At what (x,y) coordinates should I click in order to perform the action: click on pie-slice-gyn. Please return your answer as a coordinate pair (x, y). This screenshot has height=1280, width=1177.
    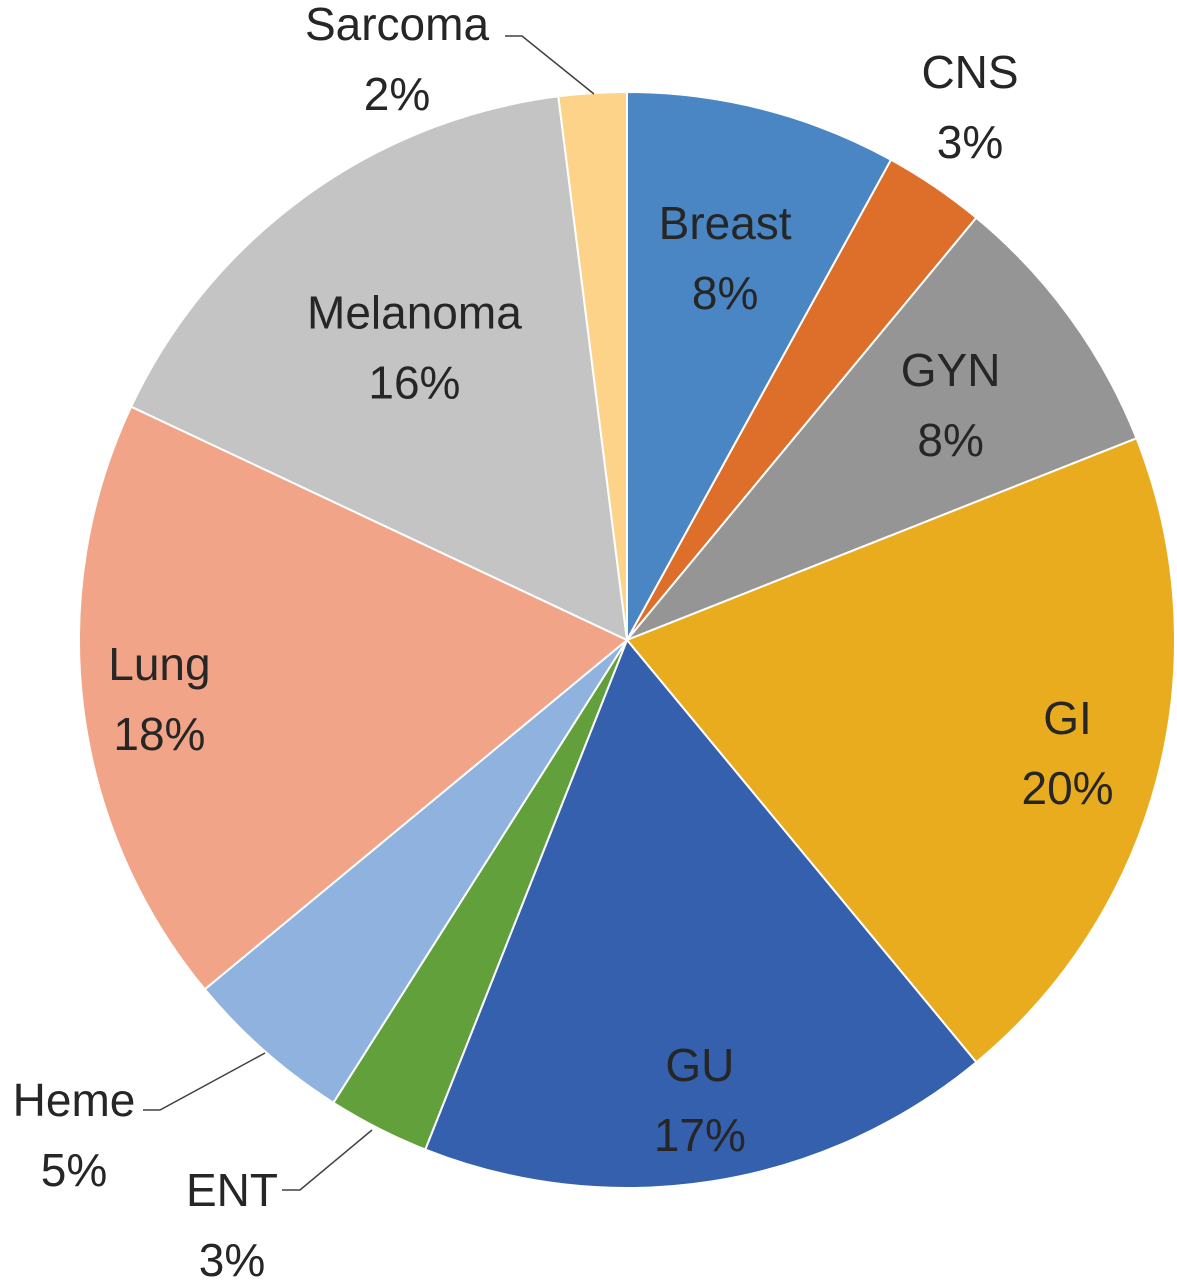
    Looking at the image, I should click on (882, 428).